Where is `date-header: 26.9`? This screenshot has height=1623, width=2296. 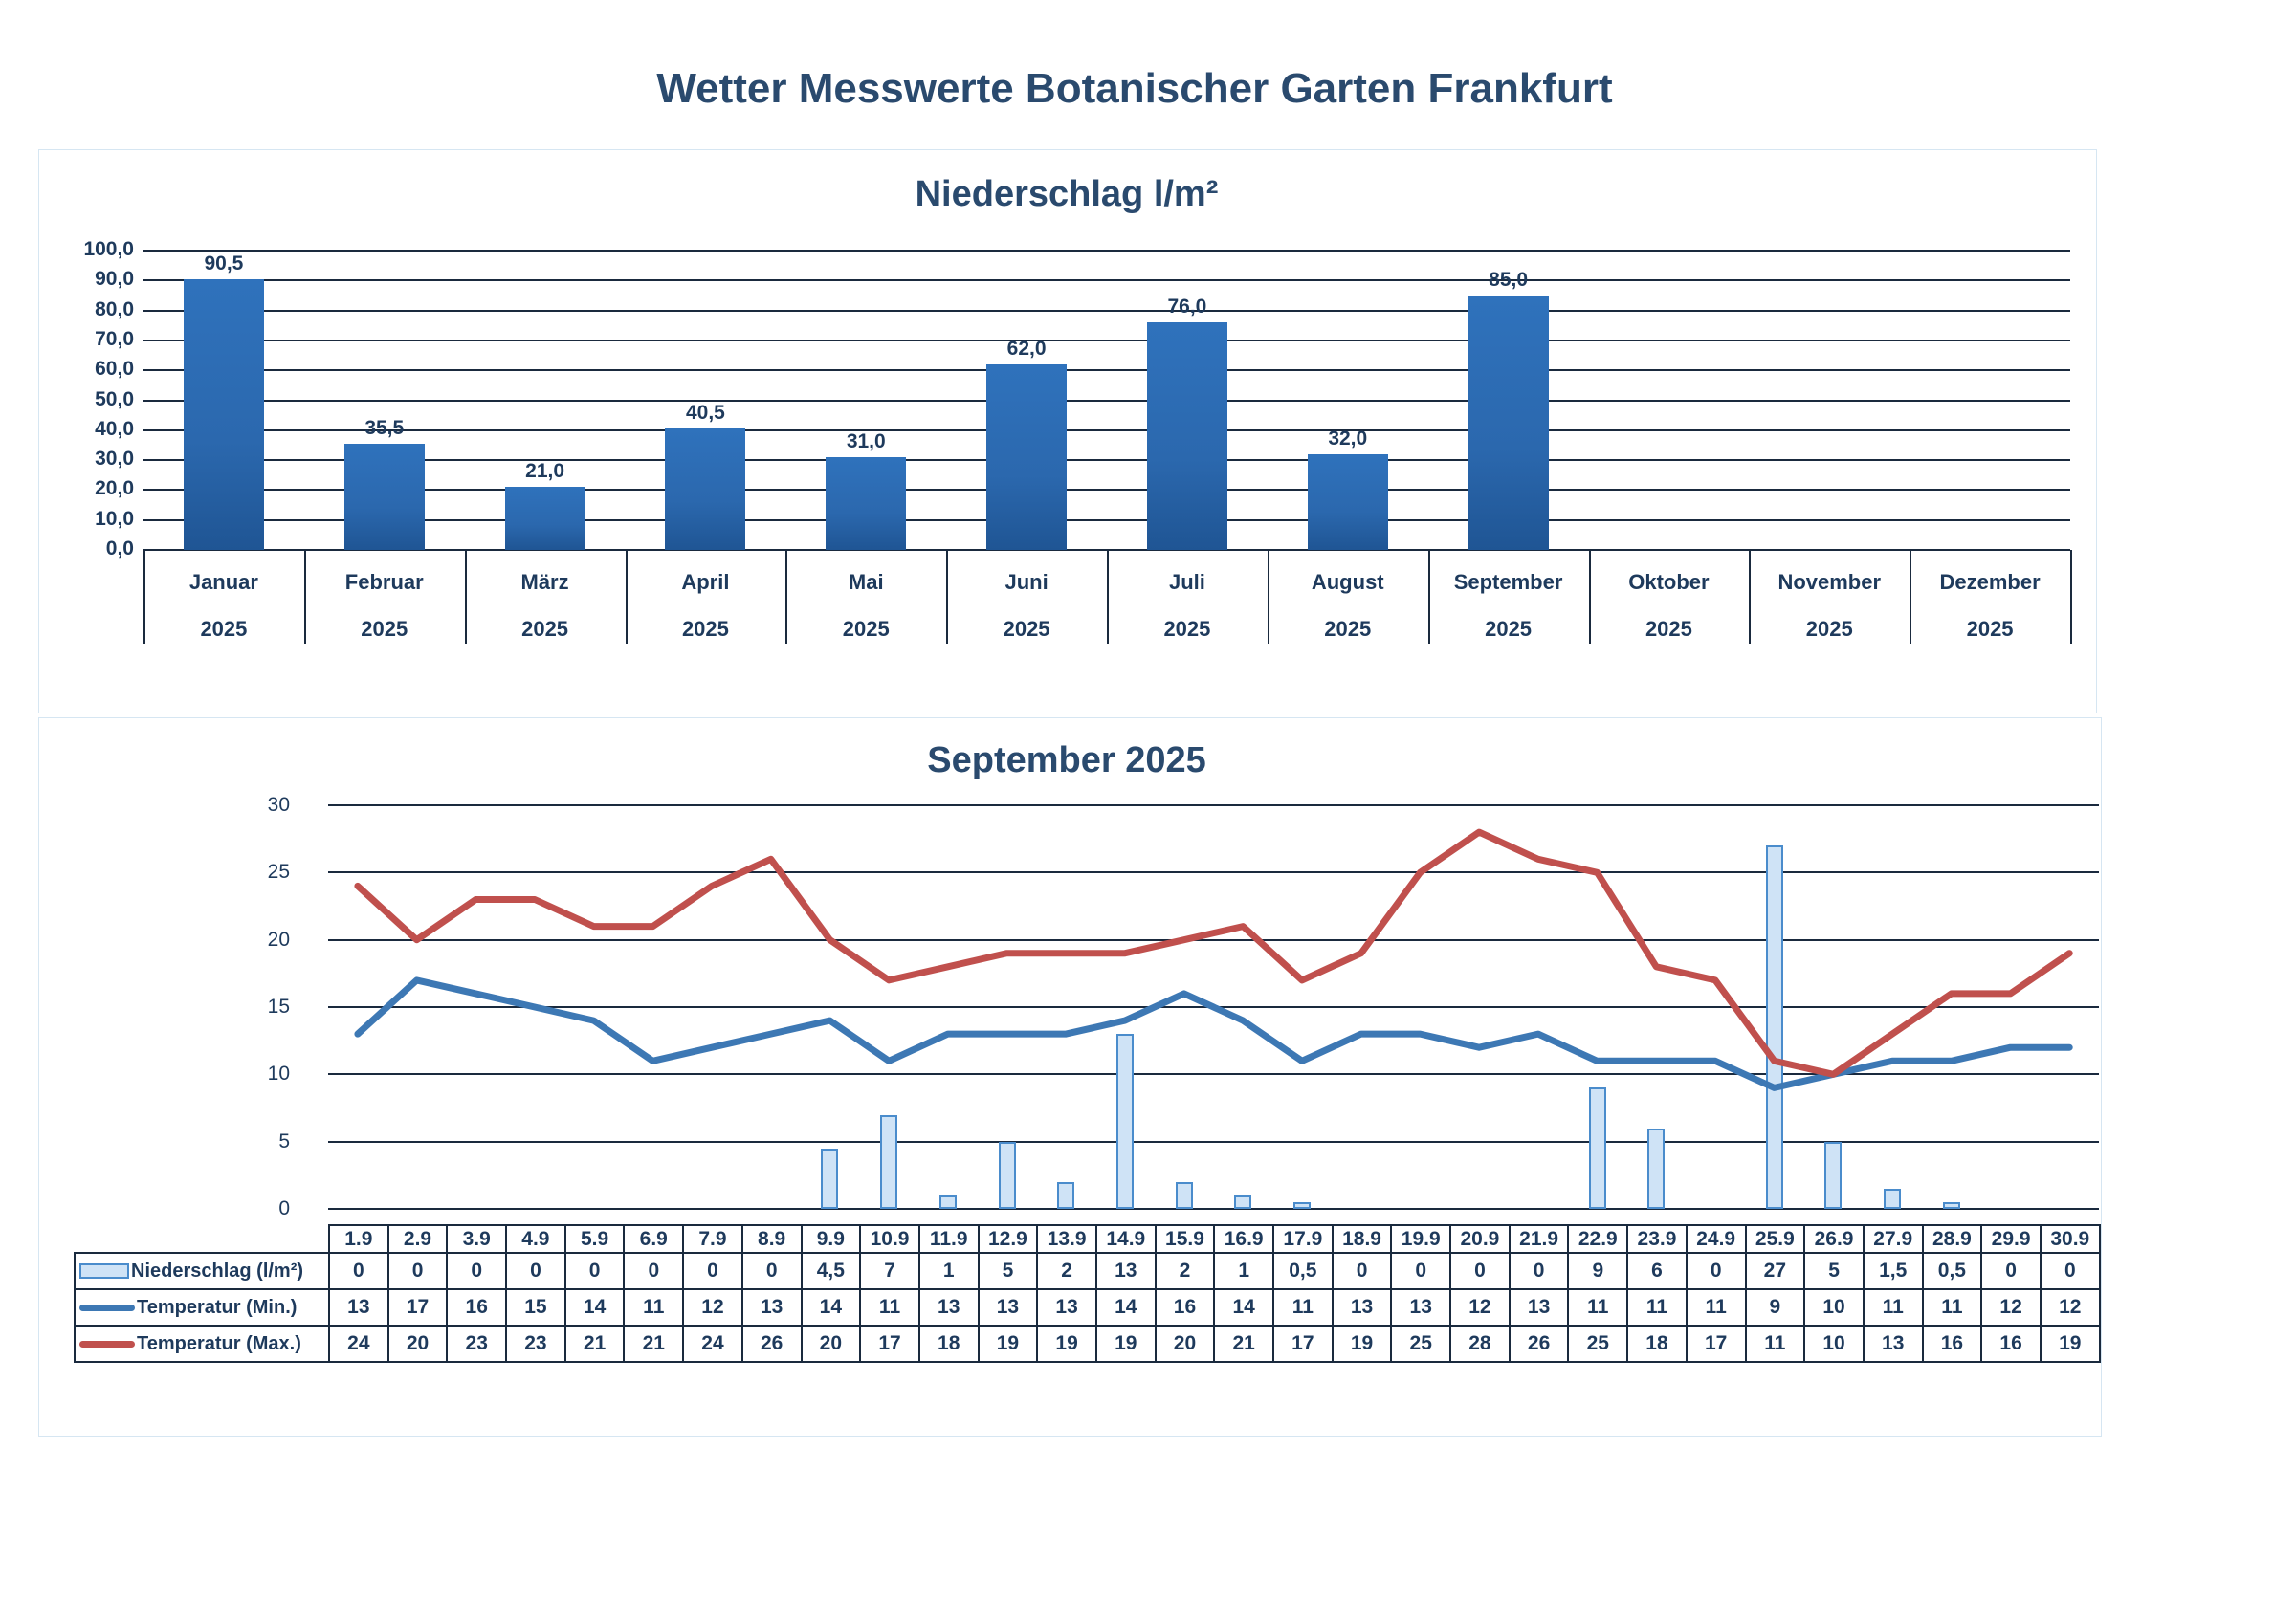 date-header: 26.9 is located at coordinates (1834, 1239).